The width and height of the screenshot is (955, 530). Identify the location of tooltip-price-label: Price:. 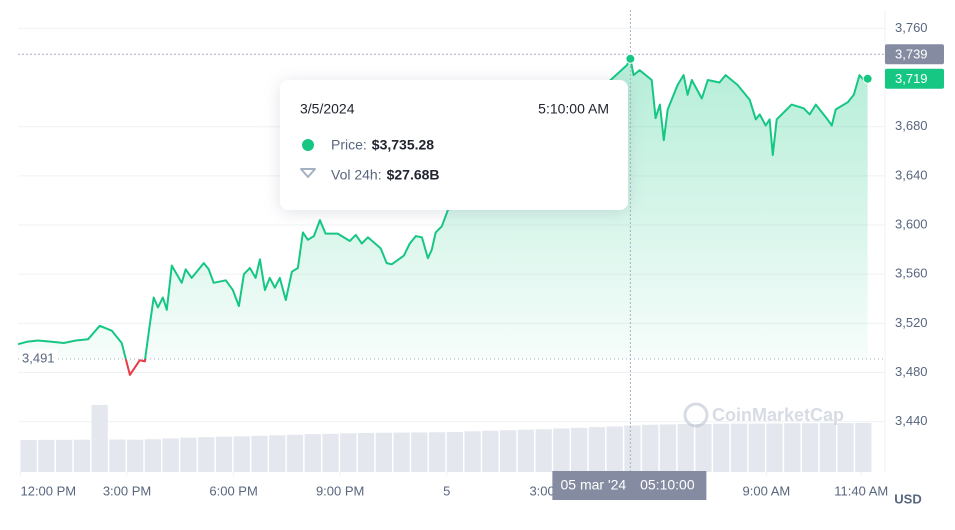
(349, 145).